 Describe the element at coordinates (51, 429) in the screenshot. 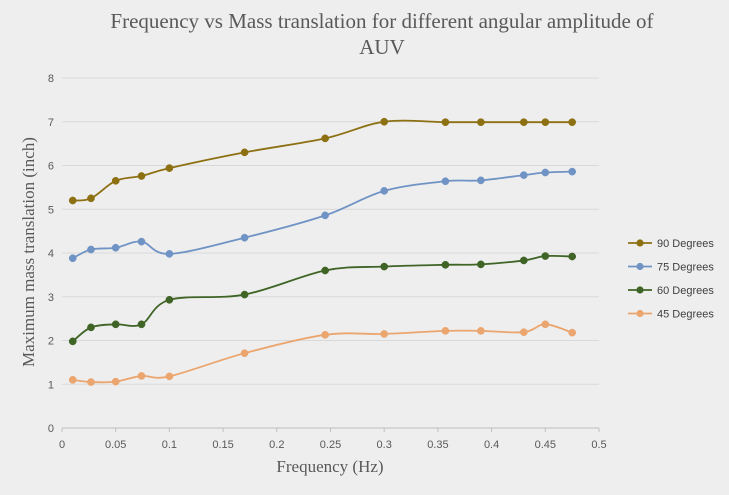

I see `y-tick-label: 0` at that location.